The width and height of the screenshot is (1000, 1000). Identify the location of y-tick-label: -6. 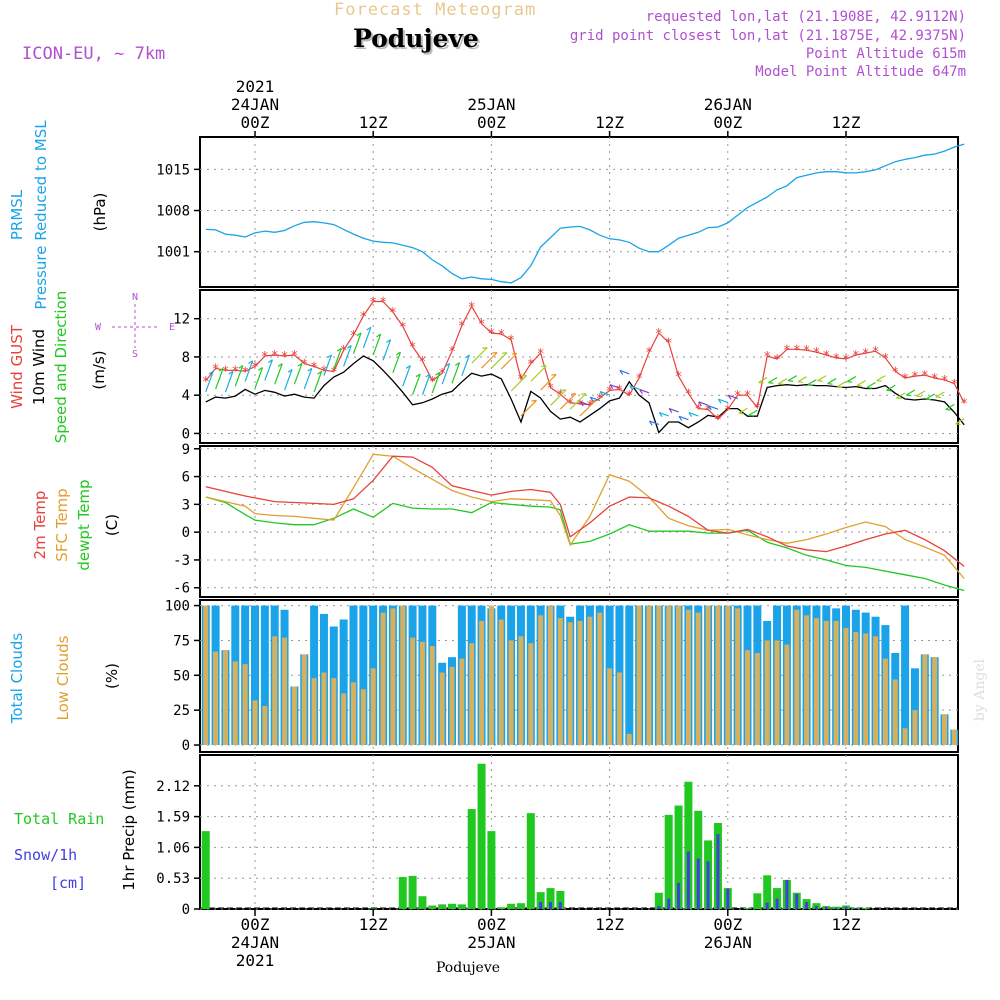
(181, 589).